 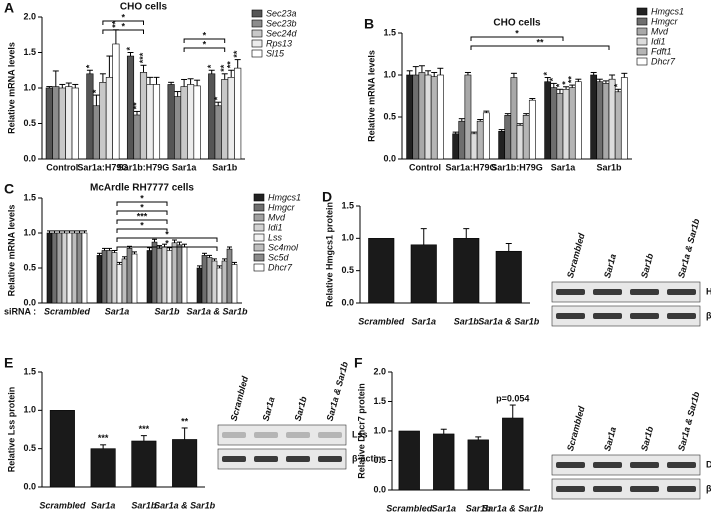 What do you see at coordinates (185, 505) in the screenshot?
I see `x-tick-label: Sar1a & Sar1b` at bounding box center [185, 505].